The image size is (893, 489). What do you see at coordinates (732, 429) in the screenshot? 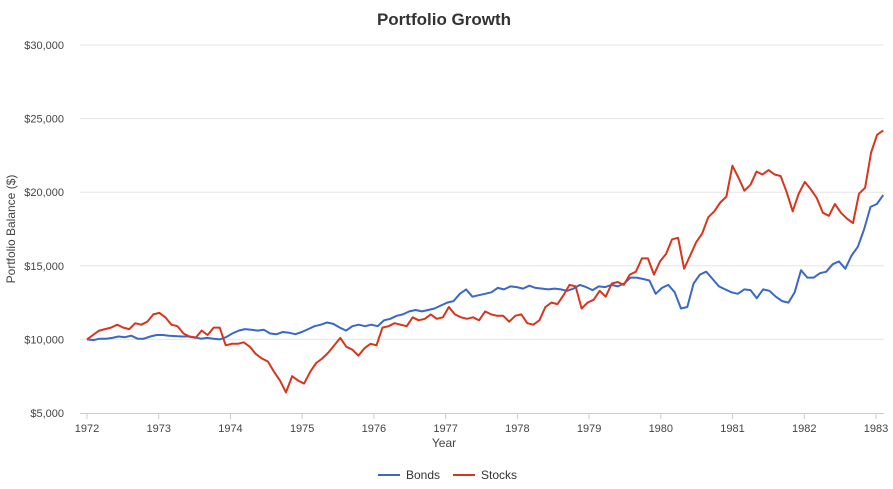
I see `x-tick-label: 1981` at bounding box center [732, 429].